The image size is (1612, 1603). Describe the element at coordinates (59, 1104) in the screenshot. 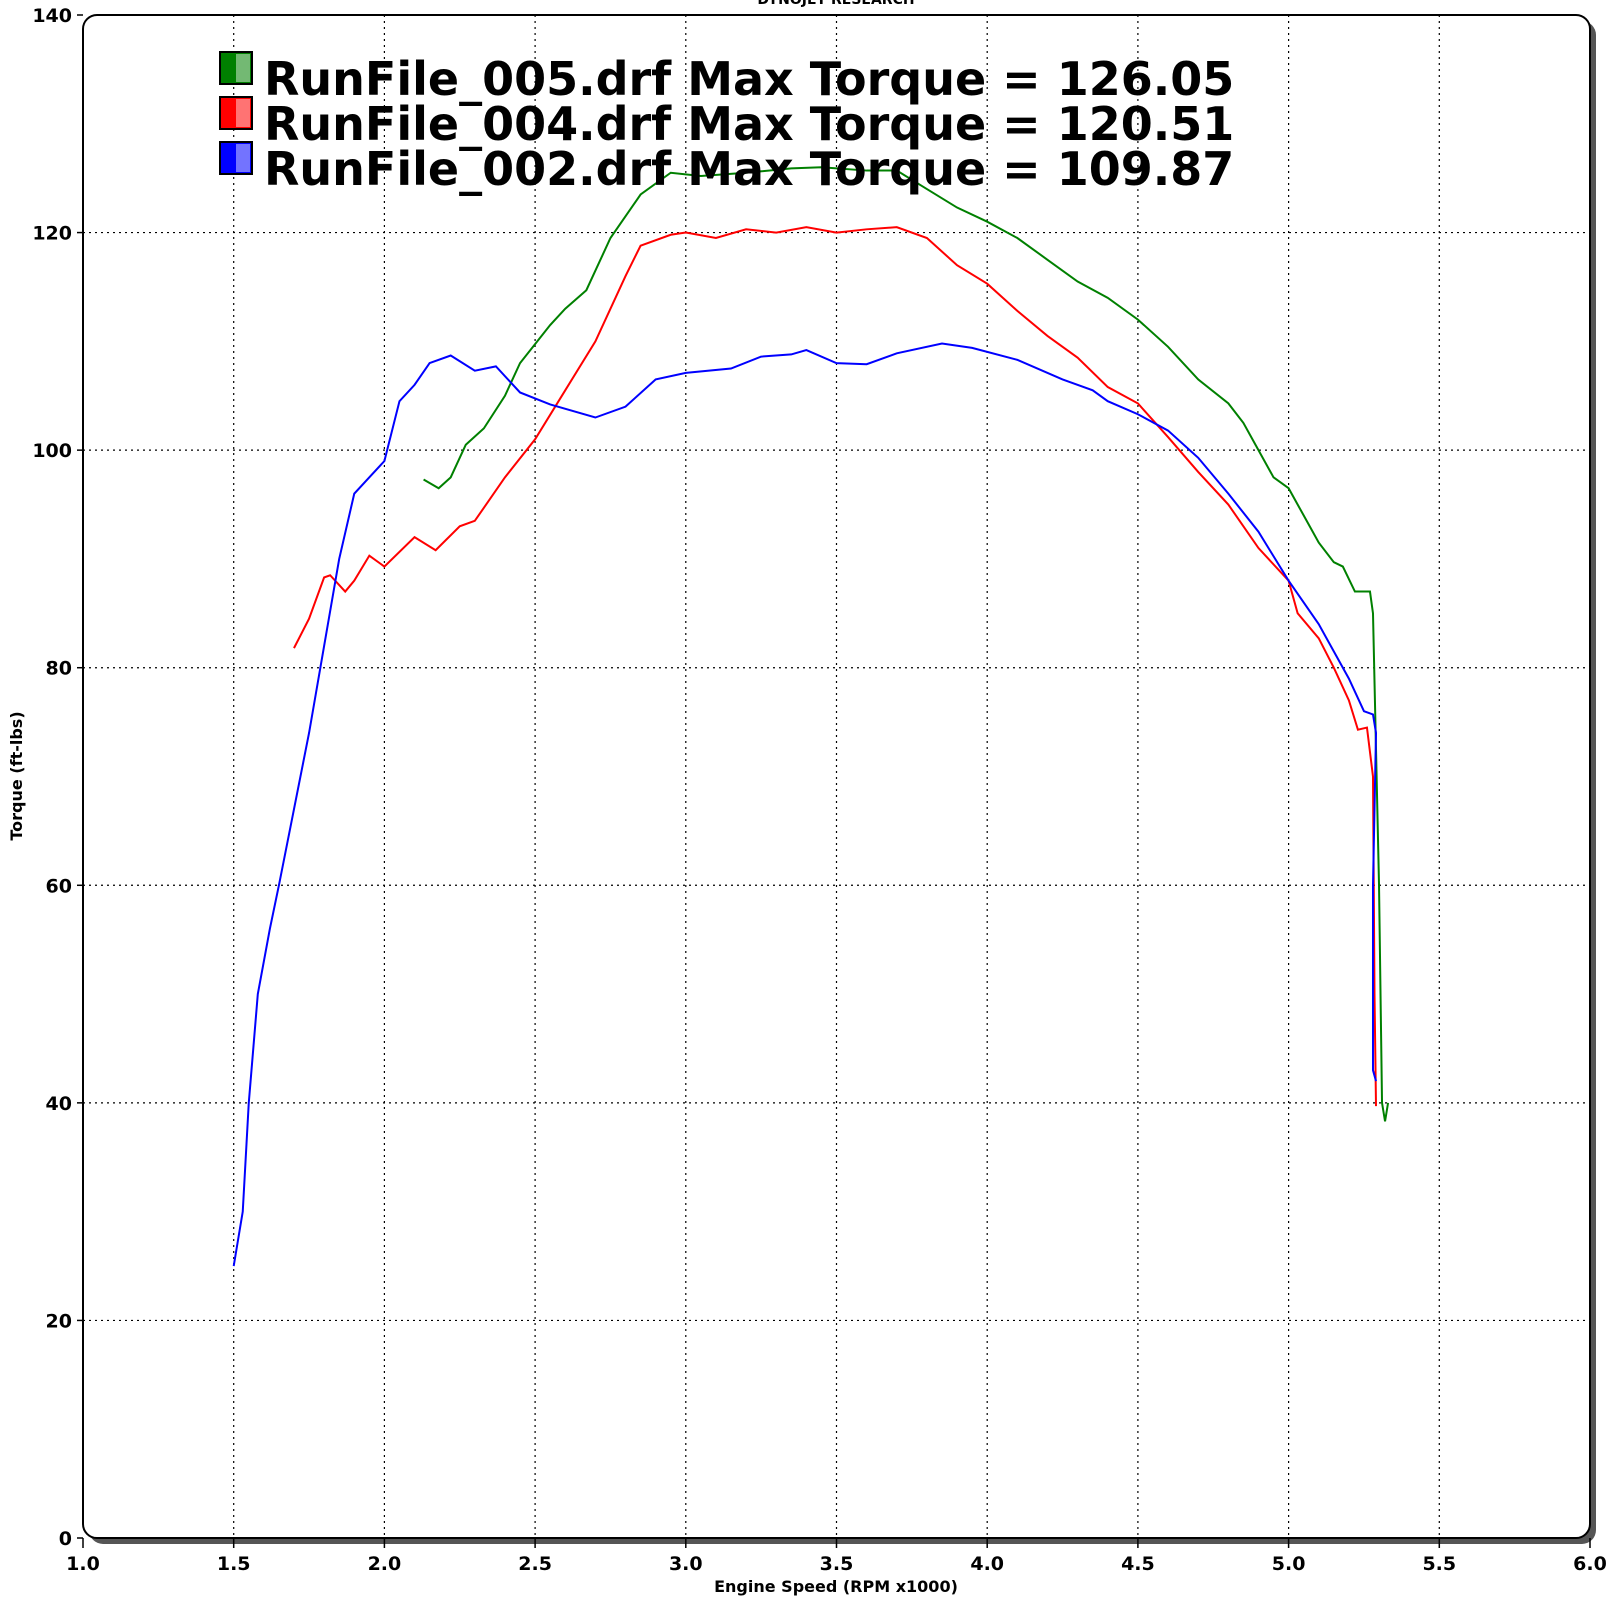

I see `y-tick-label: 40` at that location.